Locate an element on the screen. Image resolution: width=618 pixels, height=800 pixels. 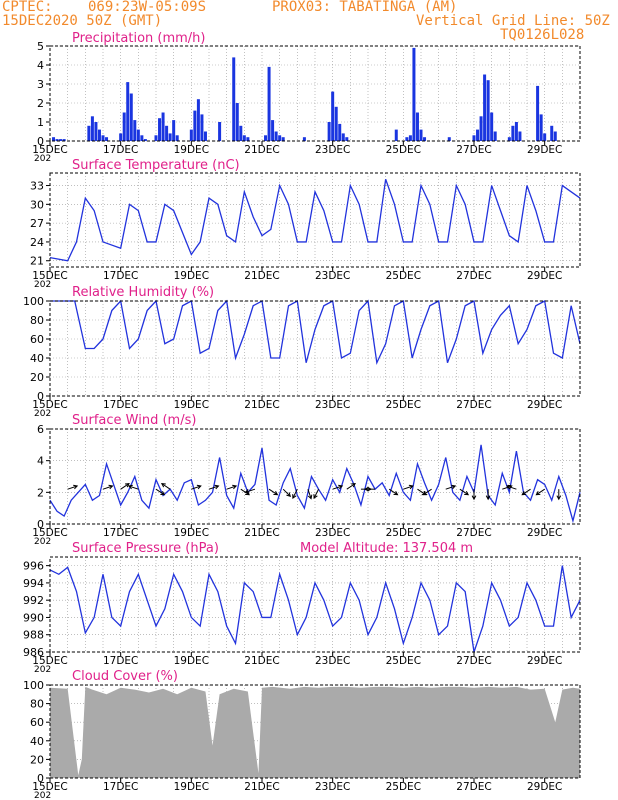
cloud-area is located at coordinates (315, 732).